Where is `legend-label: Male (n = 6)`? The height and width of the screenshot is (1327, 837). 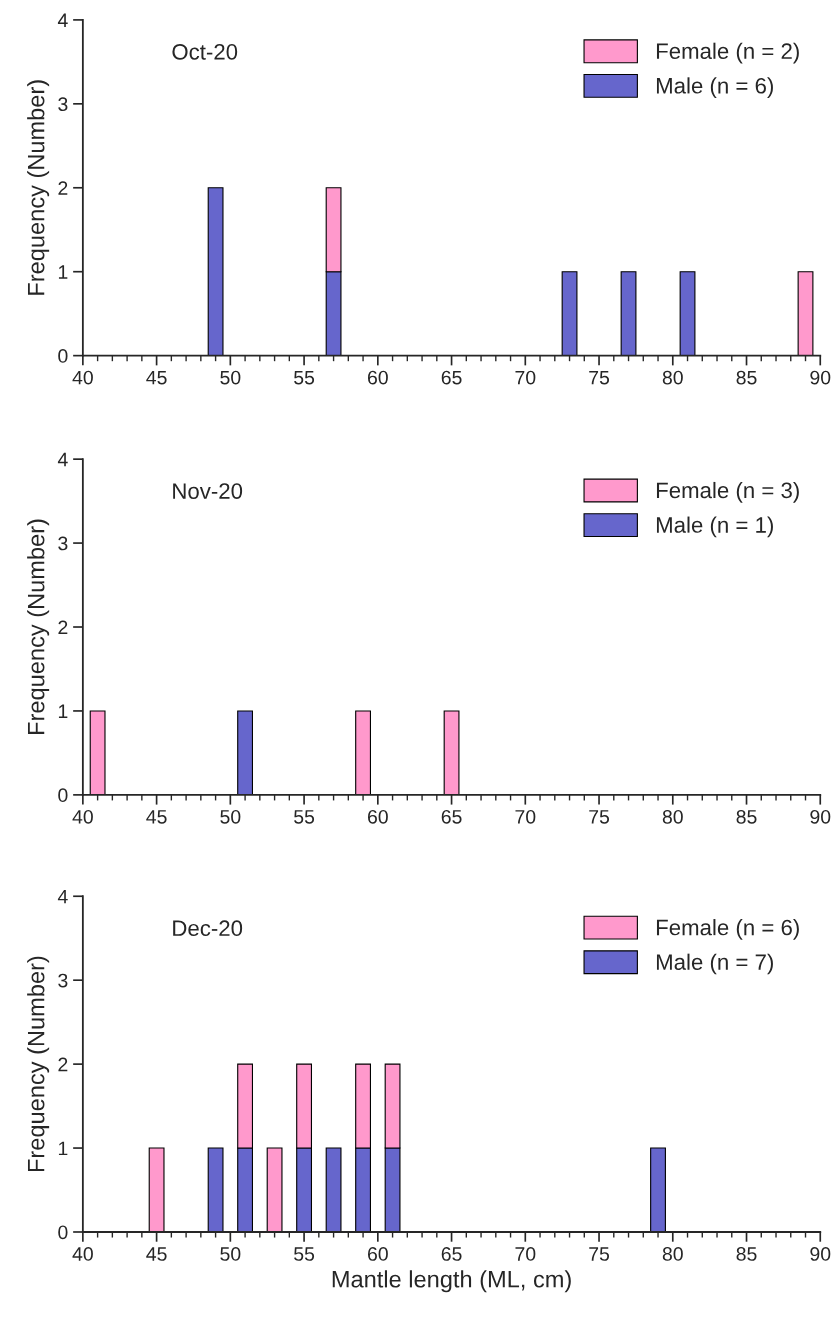 legend-label: Male (n = 6) is located at coordinates (714, 88).